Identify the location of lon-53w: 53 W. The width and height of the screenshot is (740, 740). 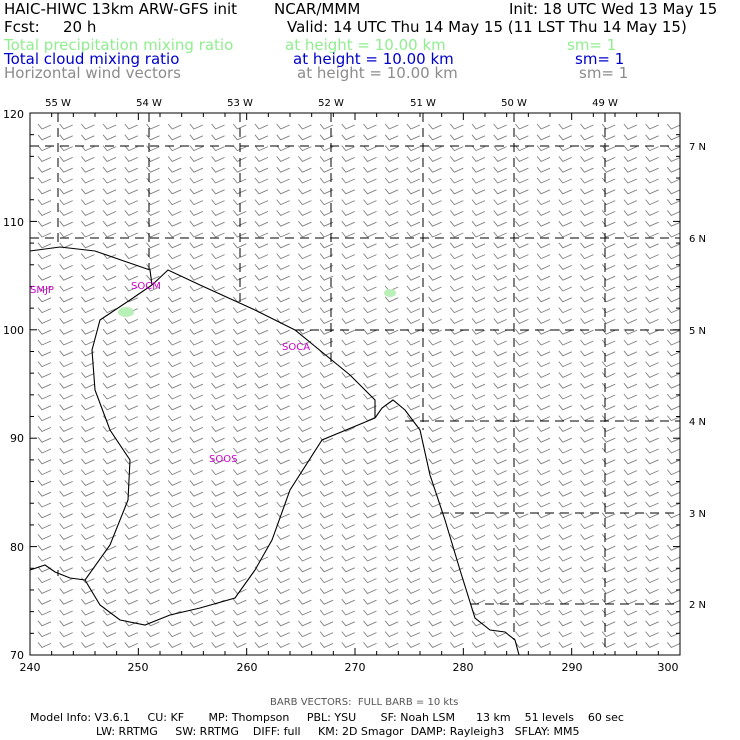
(240, 103).